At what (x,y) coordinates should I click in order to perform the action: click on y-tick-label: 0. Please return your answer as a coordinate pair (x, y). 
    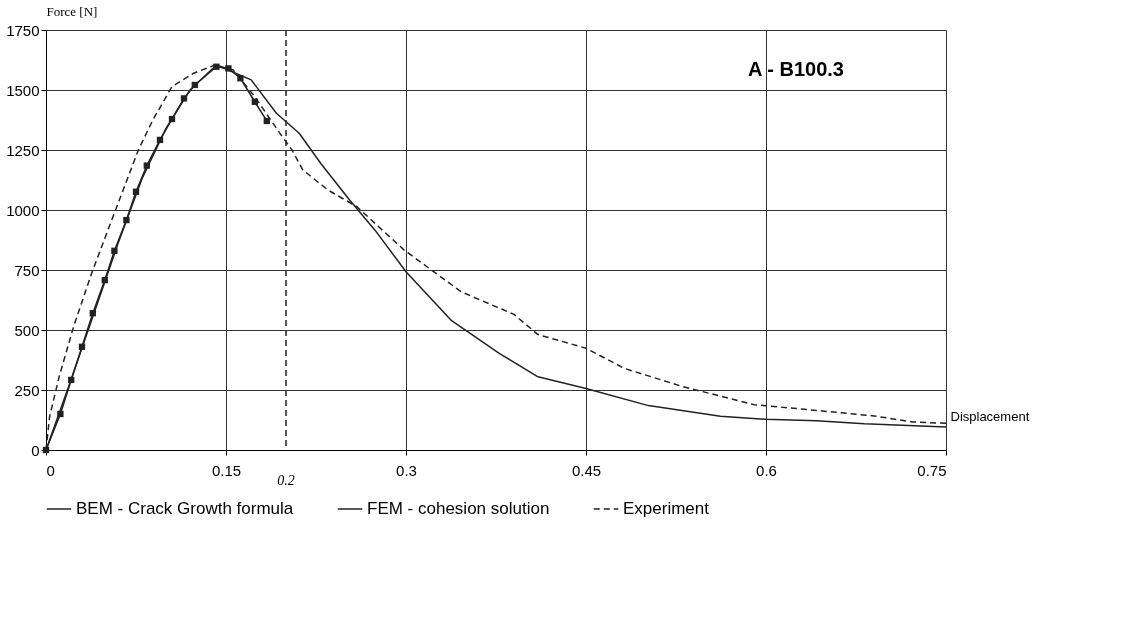
    Looking at the image, I should click on (35, 450).